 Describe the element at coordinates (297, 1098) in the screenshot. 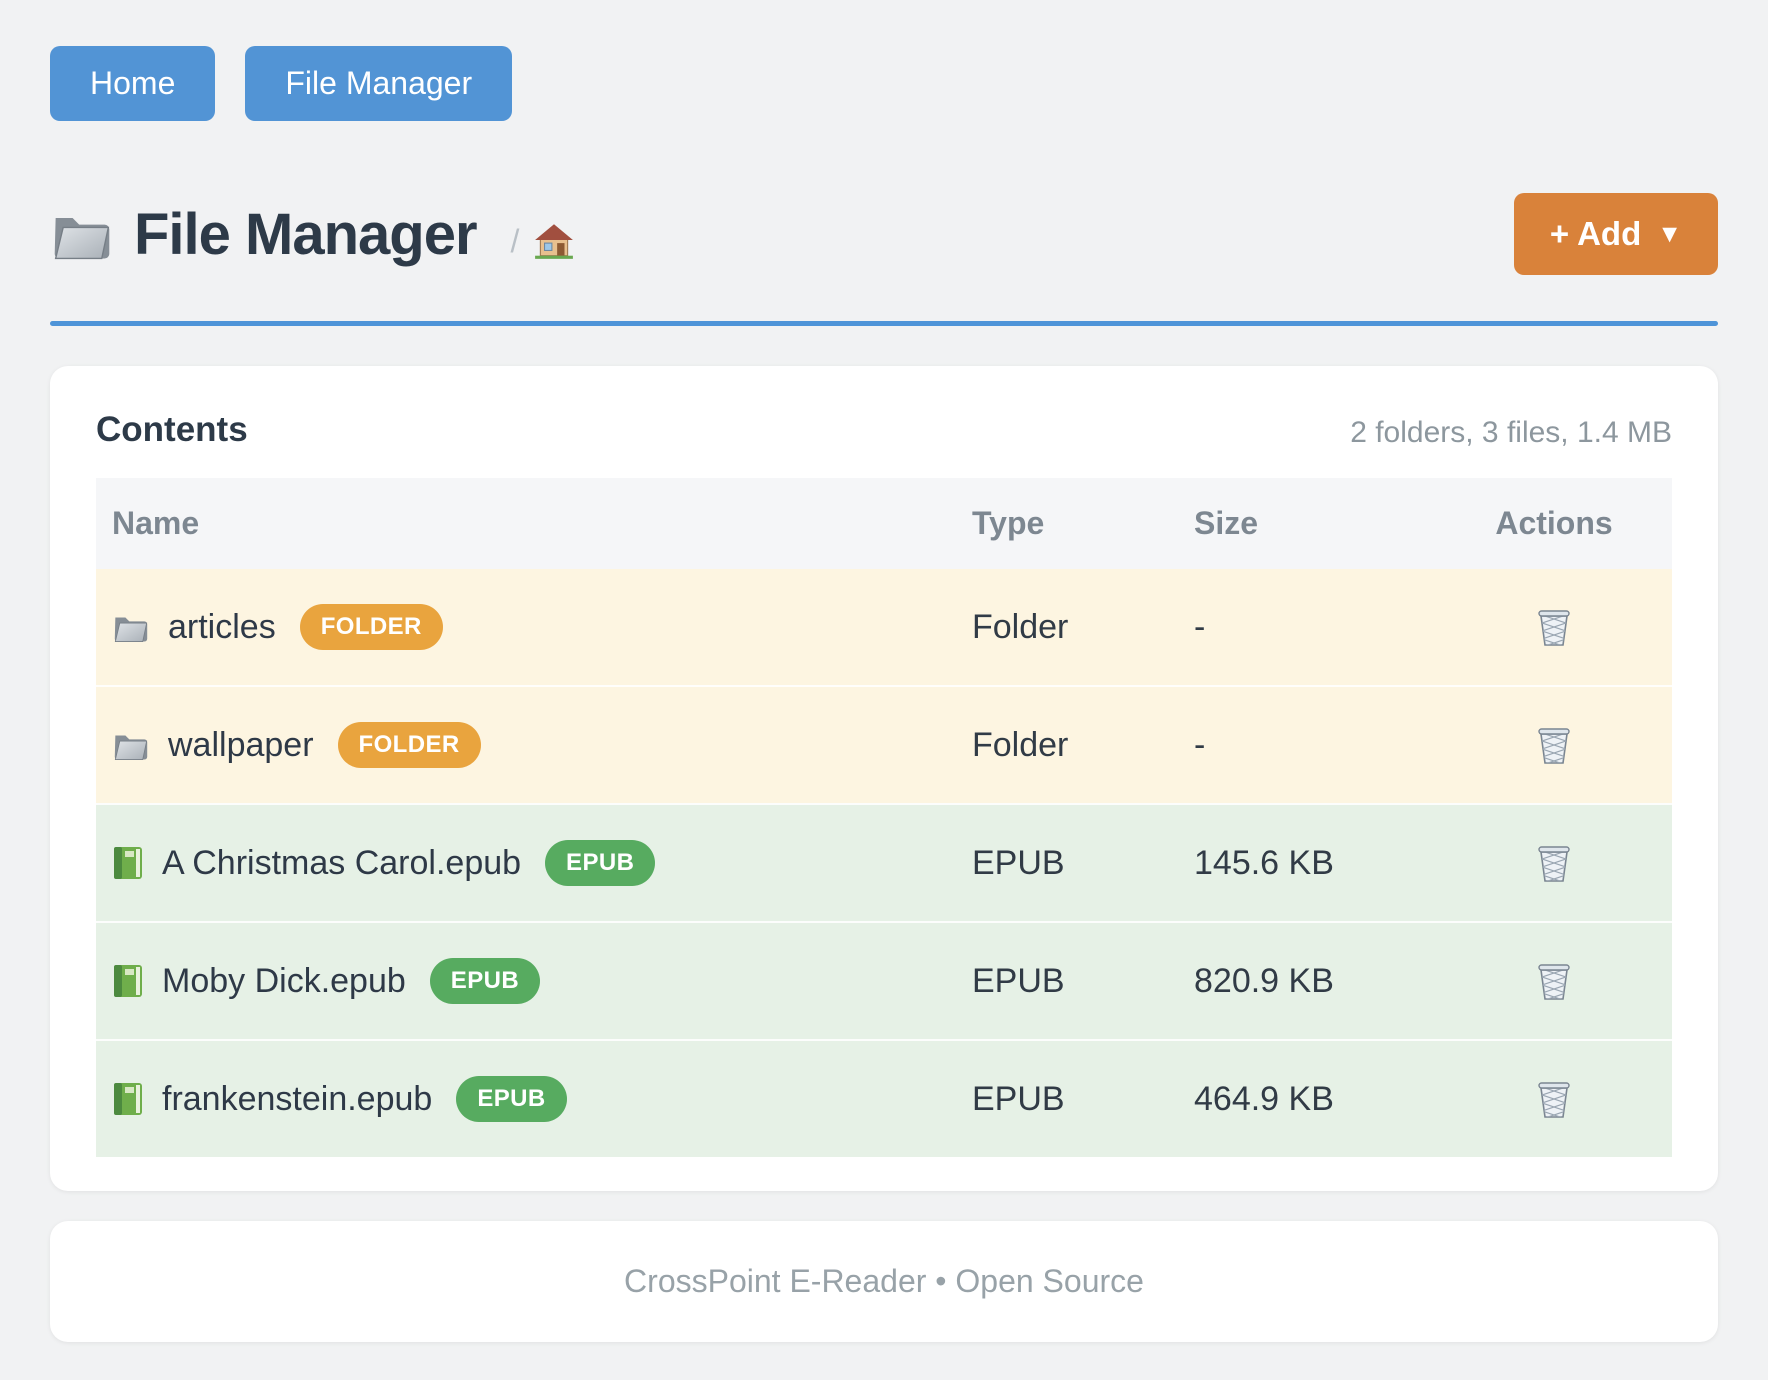

I see `file-name-link: frankenstein.epub` at that location.